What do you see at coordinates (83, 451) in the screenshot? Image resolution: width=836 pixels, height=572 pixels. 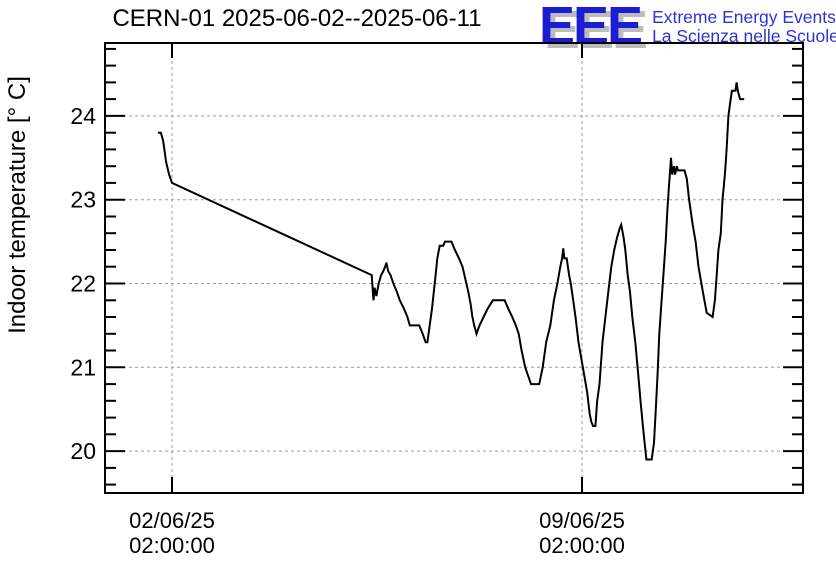 I see `y-tick-label: 20` at bounding box center [83, 451].